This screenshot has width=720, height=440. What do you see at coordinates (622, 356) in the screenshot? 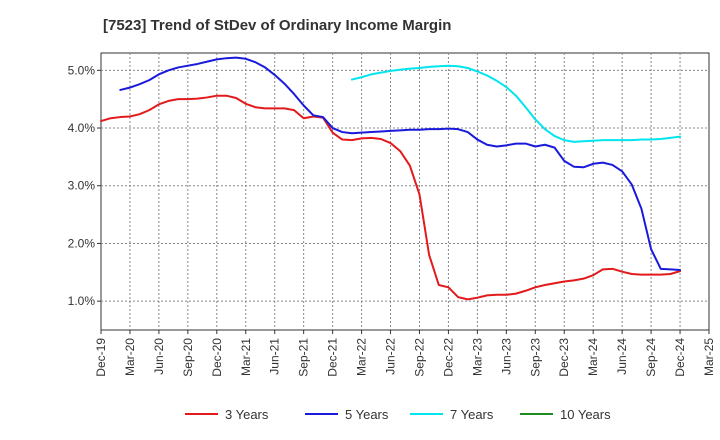
I see `x-tick-label: Jun-24` at bounding box center [622, 356].